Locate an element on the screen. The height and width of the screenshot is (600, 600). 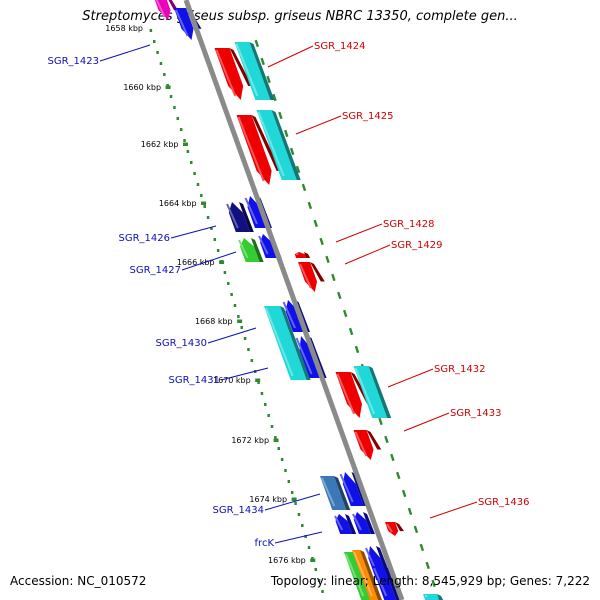
gene-label-right: SGR_1433 is located at coordinates (476, 413).